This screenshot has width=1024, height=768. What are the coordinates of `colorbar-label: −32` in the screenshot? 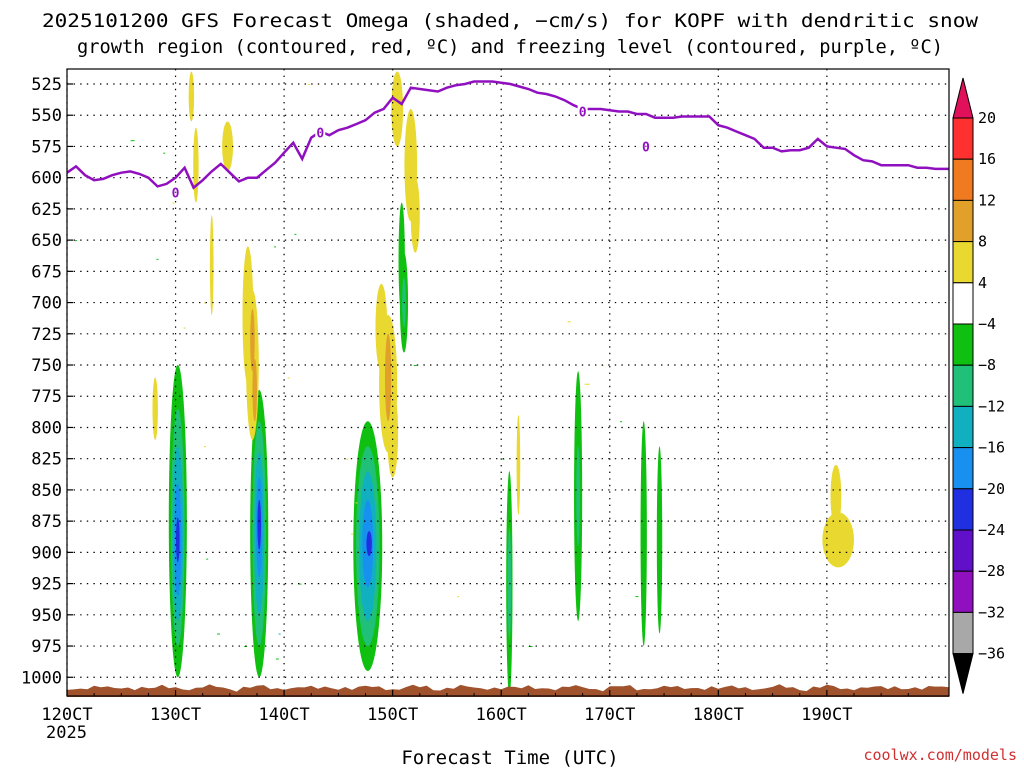 It's located at (991, 612).